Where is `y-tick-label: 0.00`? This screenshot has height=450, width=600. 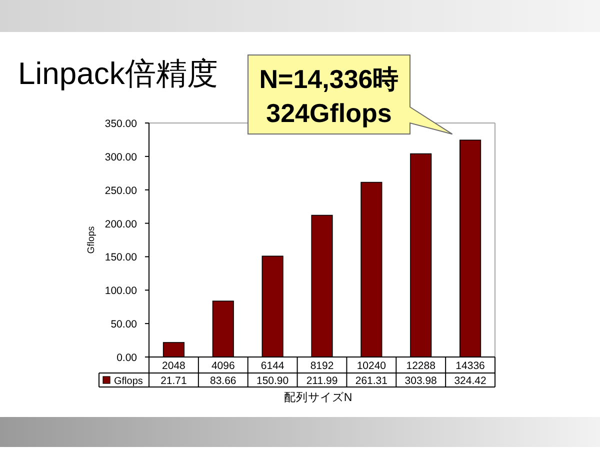 y-tick-label: 0.00 is located at coordinates (127, 358).